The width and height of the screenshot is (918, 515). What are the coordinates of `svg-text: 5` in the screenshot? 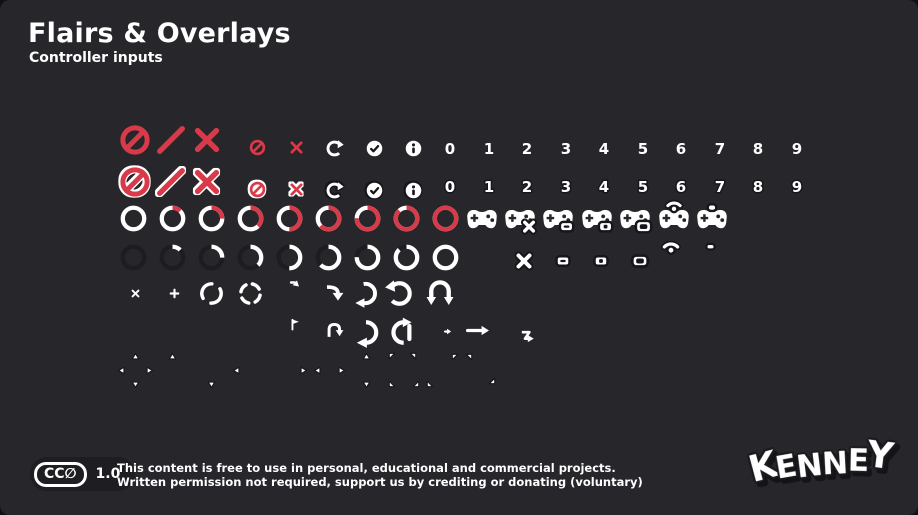 It's located at (643, 187).